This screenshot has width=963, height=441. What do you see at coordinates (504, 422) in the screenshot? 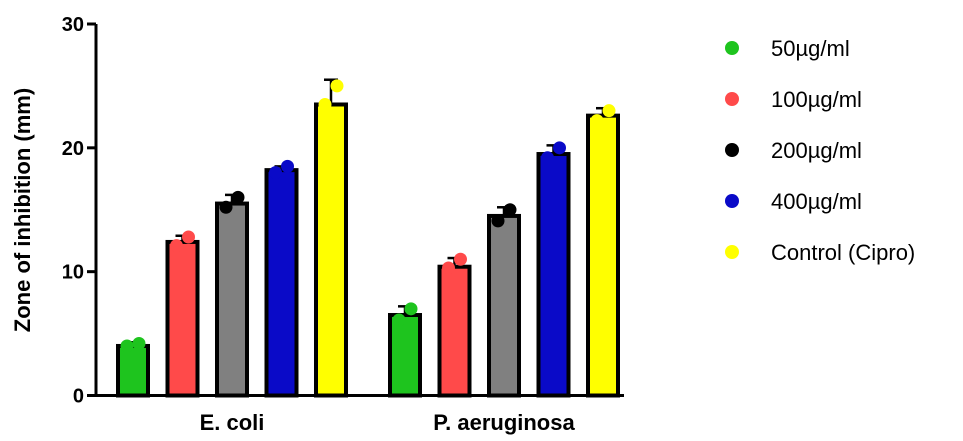
I see `x-tick-label: P. aeruginosa` at bounding box center [504, 422].